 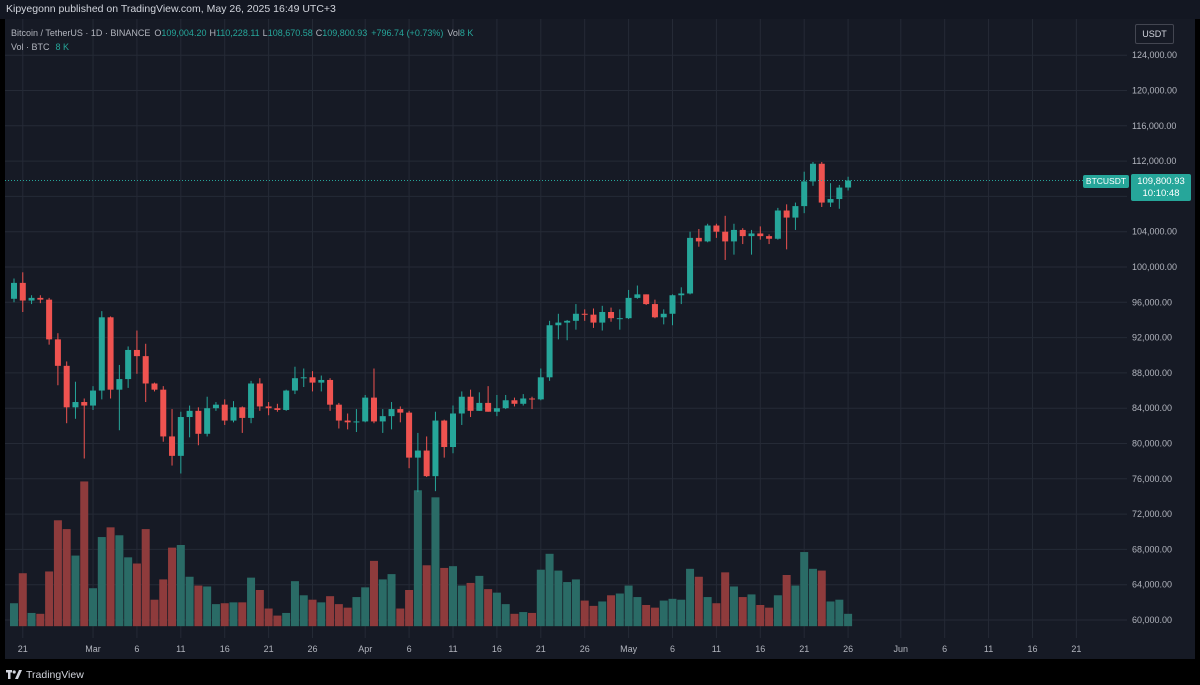 What do you see at coordinates (1154, 55) in the screenshot?
I see `price-tick-label: 124,000.00` at bounding box center [1154, 55].